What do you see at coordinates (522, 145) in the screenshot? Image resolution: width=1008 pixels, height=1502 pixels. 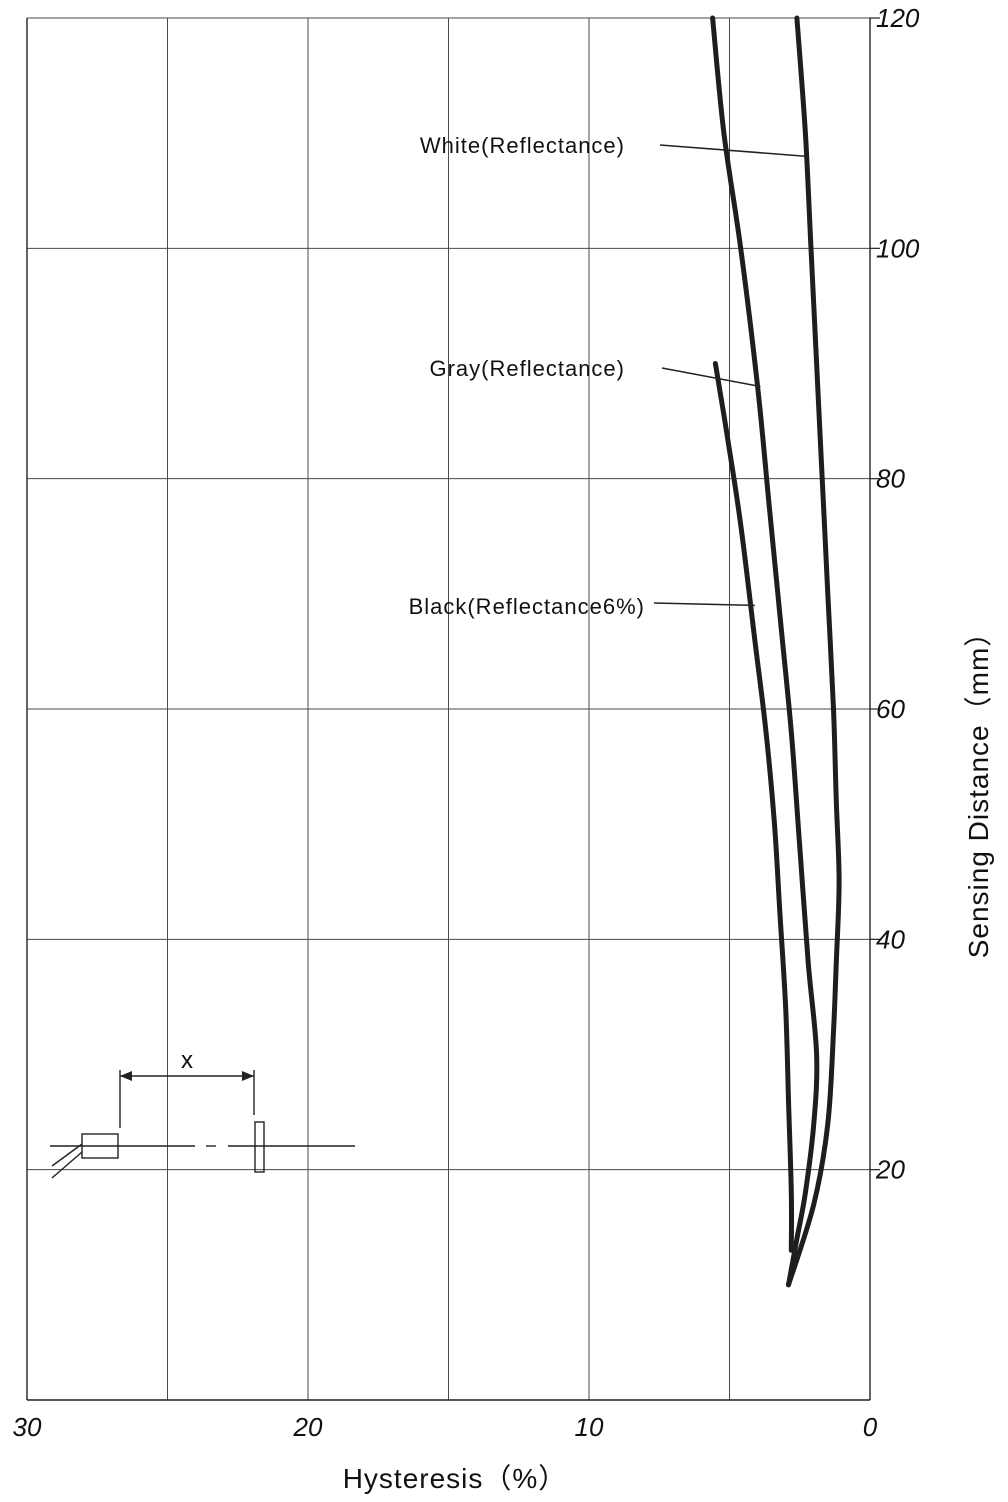 I see `white-label: White(Reflectance)` at bounding box center [522, 145].